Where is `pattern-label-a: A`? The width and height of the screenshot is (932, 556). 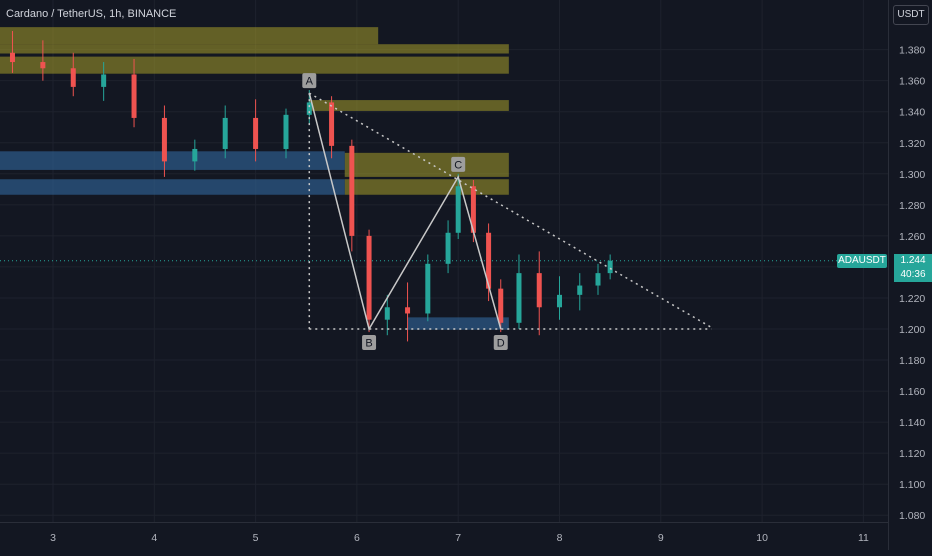
pattern-label-a: A is located at coordinates (309, 81).